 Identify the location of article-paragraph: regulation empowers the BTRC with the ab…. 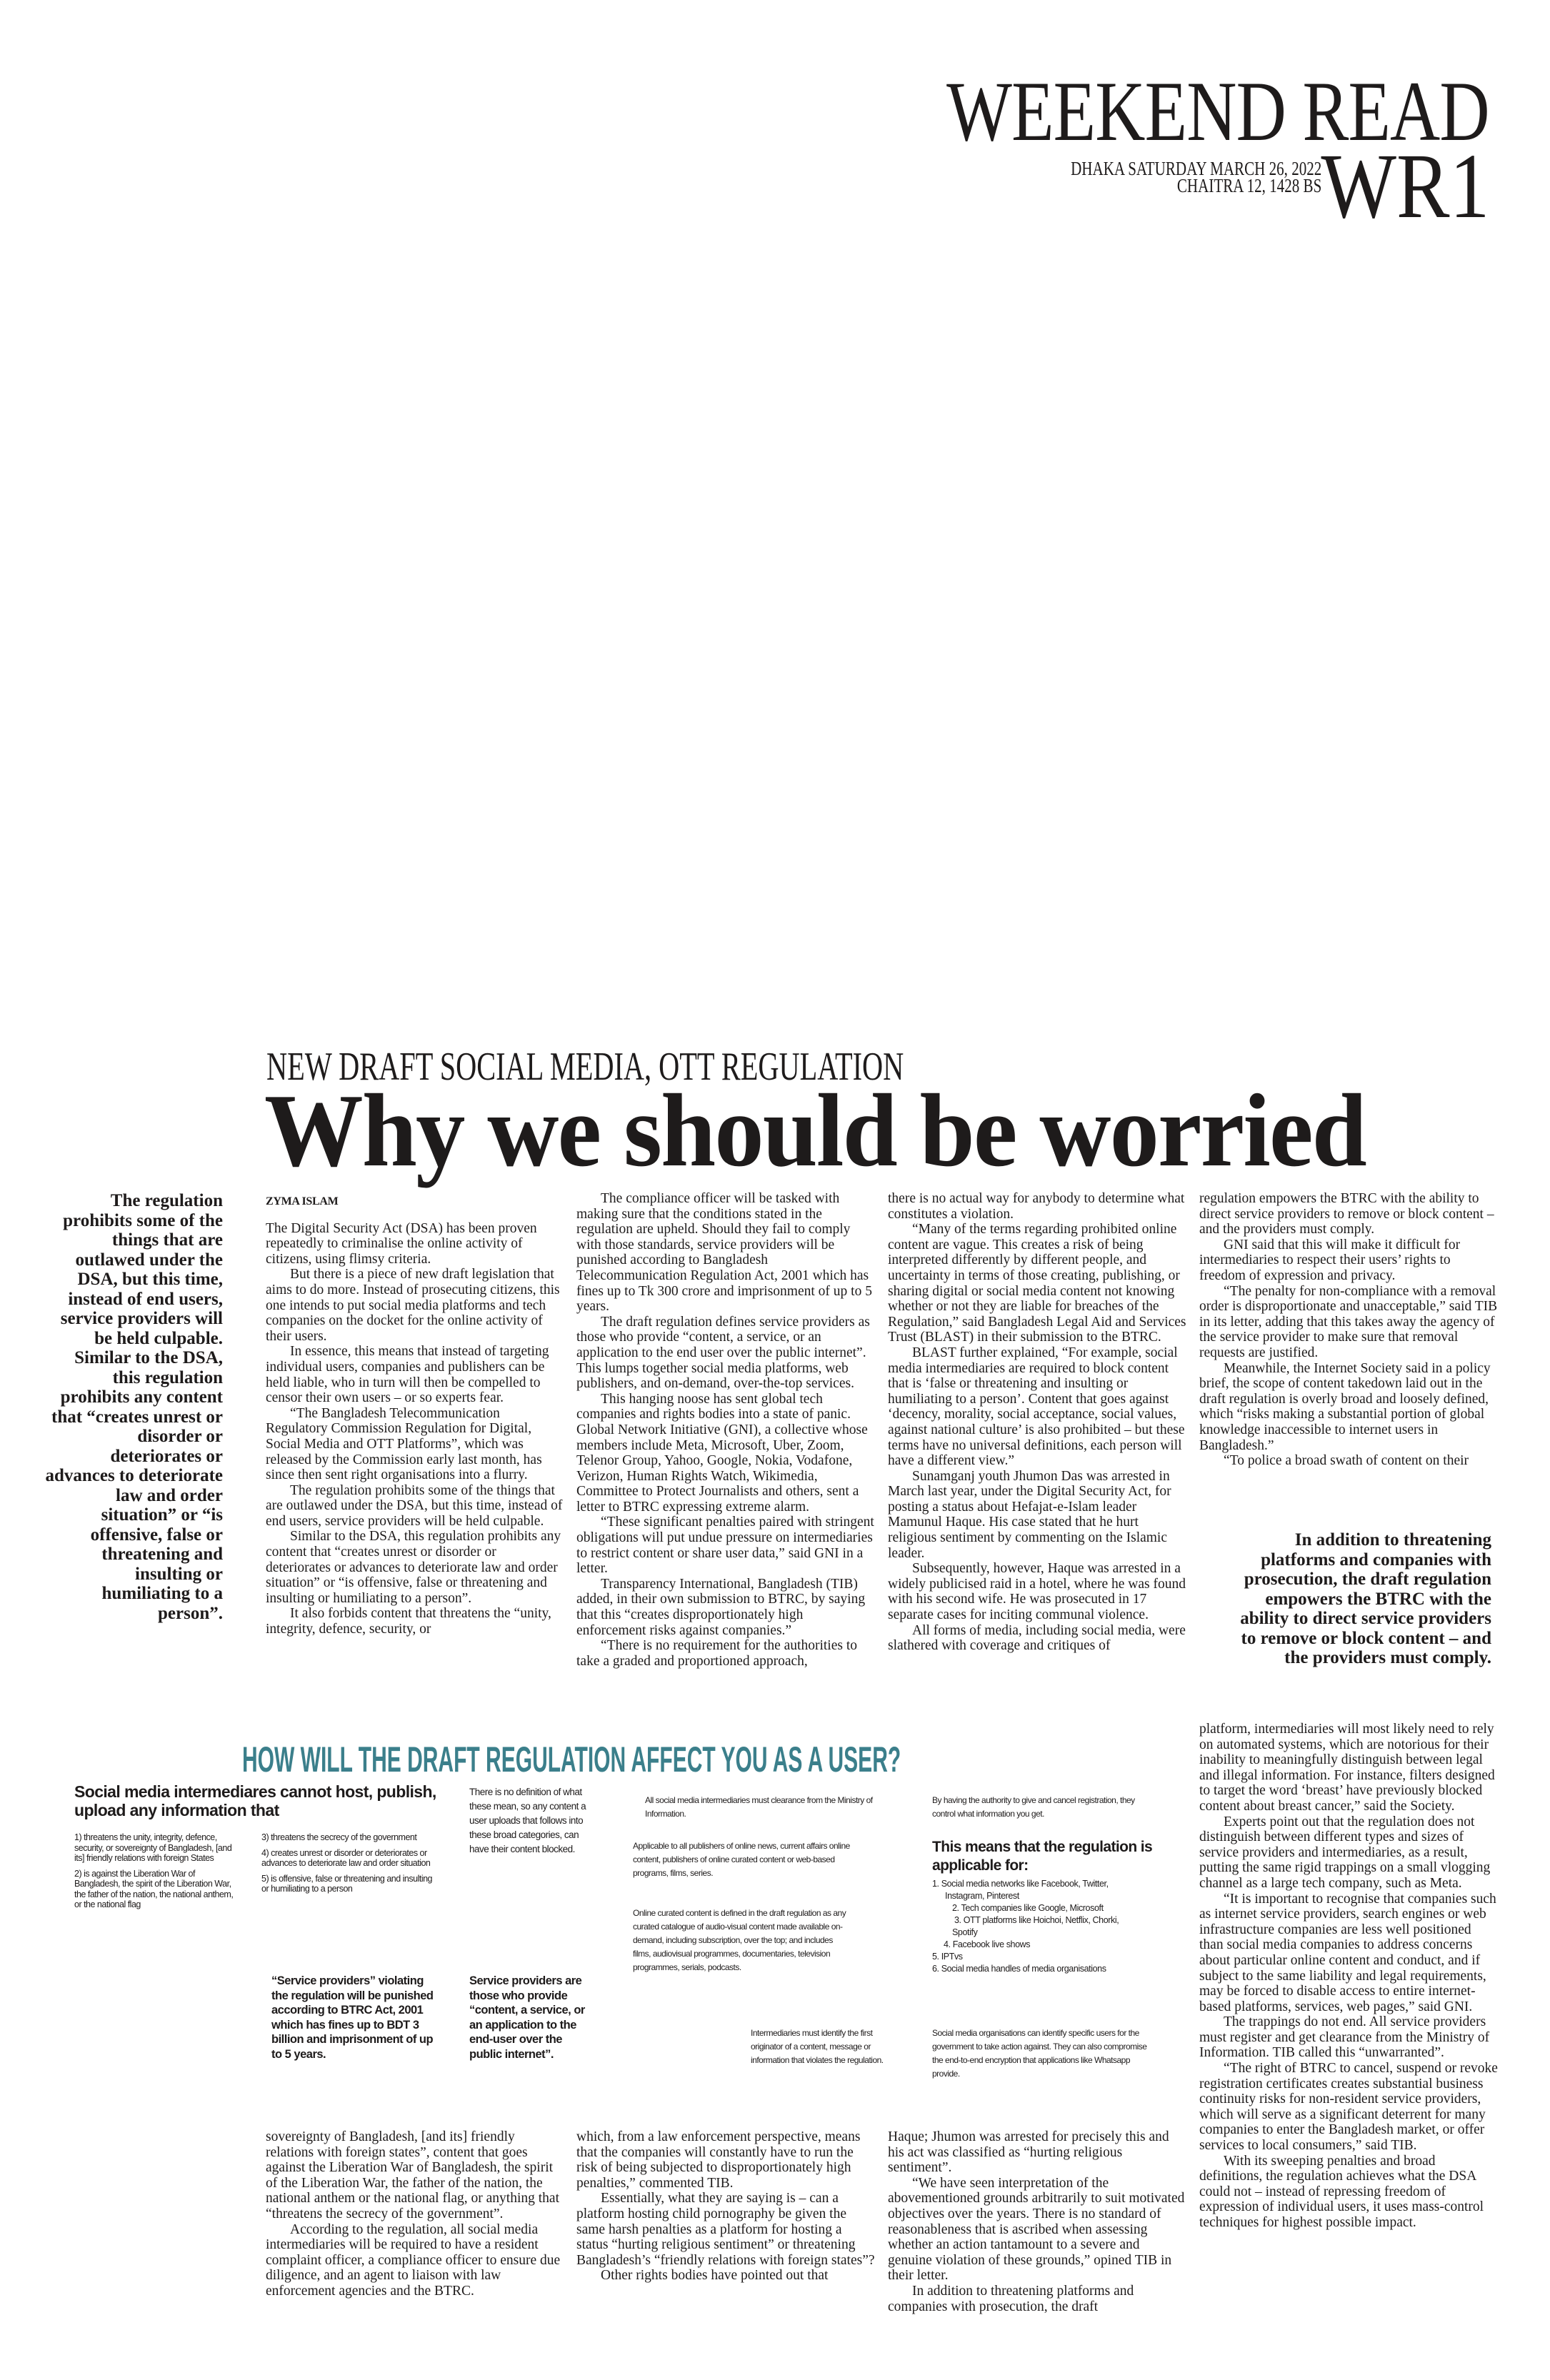
(1346, 1214).